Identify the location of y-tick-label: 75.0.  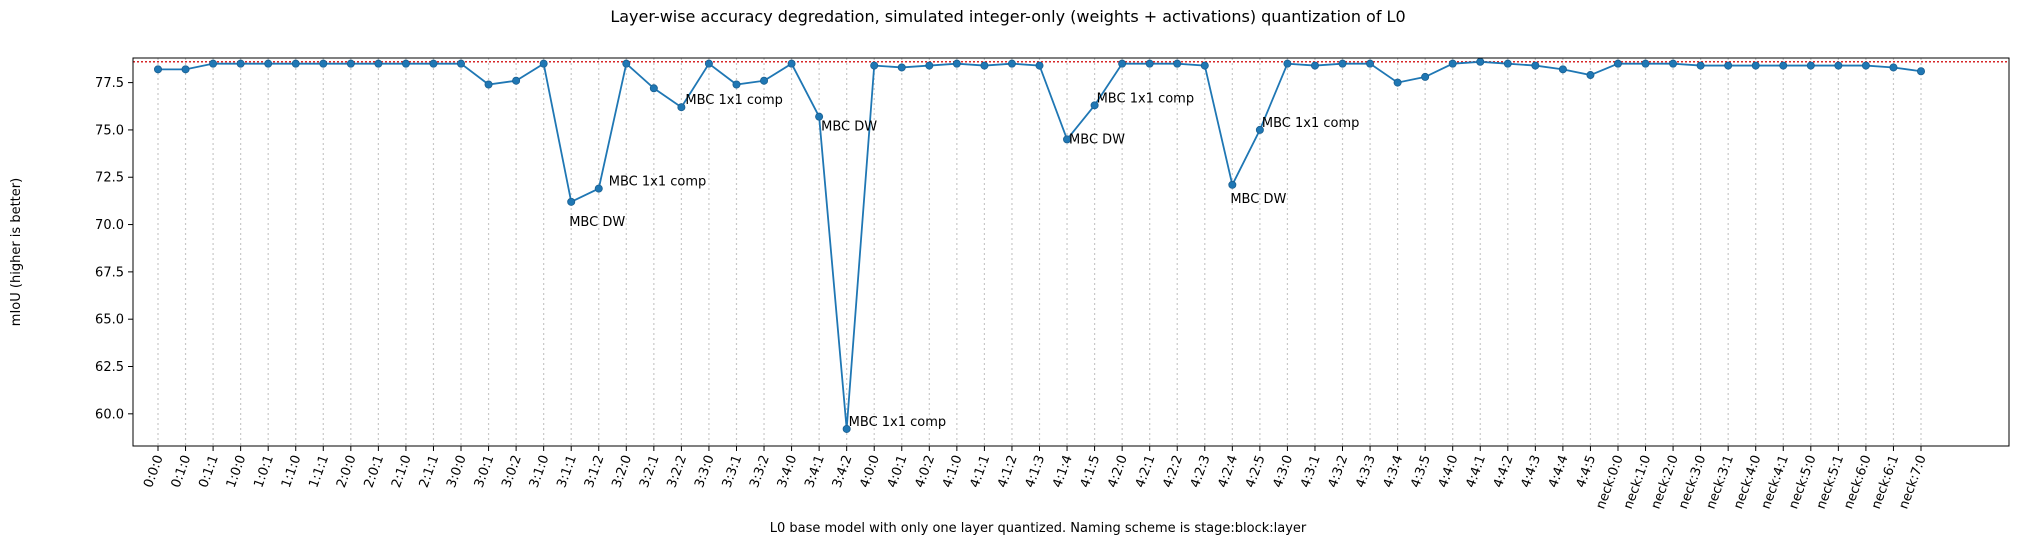
(109, 130).